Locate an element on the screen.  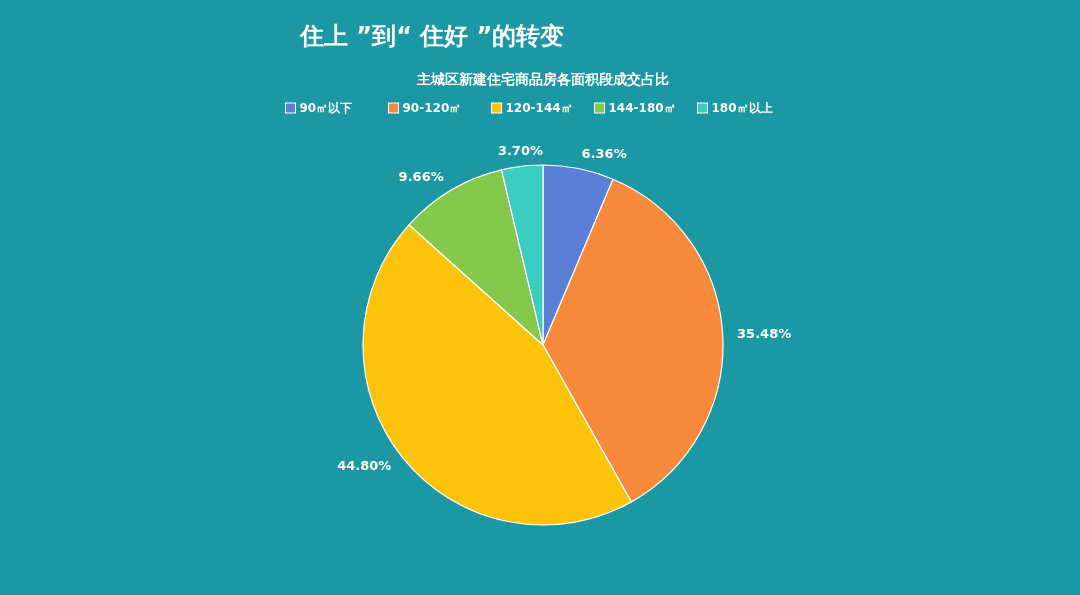
legend-label: 180㎡以上 is located at coordinates (742, 107).